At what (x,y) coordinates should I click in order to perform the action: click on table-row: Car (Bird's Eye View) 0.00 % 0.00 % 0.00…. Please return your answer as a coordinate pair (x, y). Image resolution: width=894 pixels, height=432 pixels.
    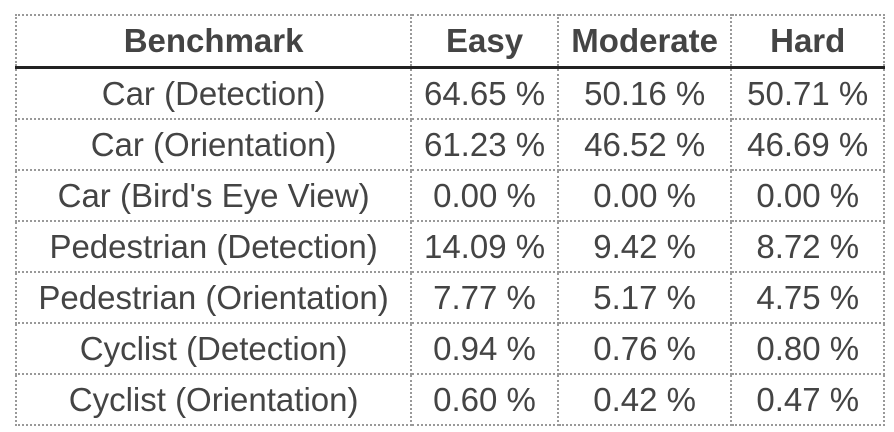
    Looking at the image, I should click on (449, 195).